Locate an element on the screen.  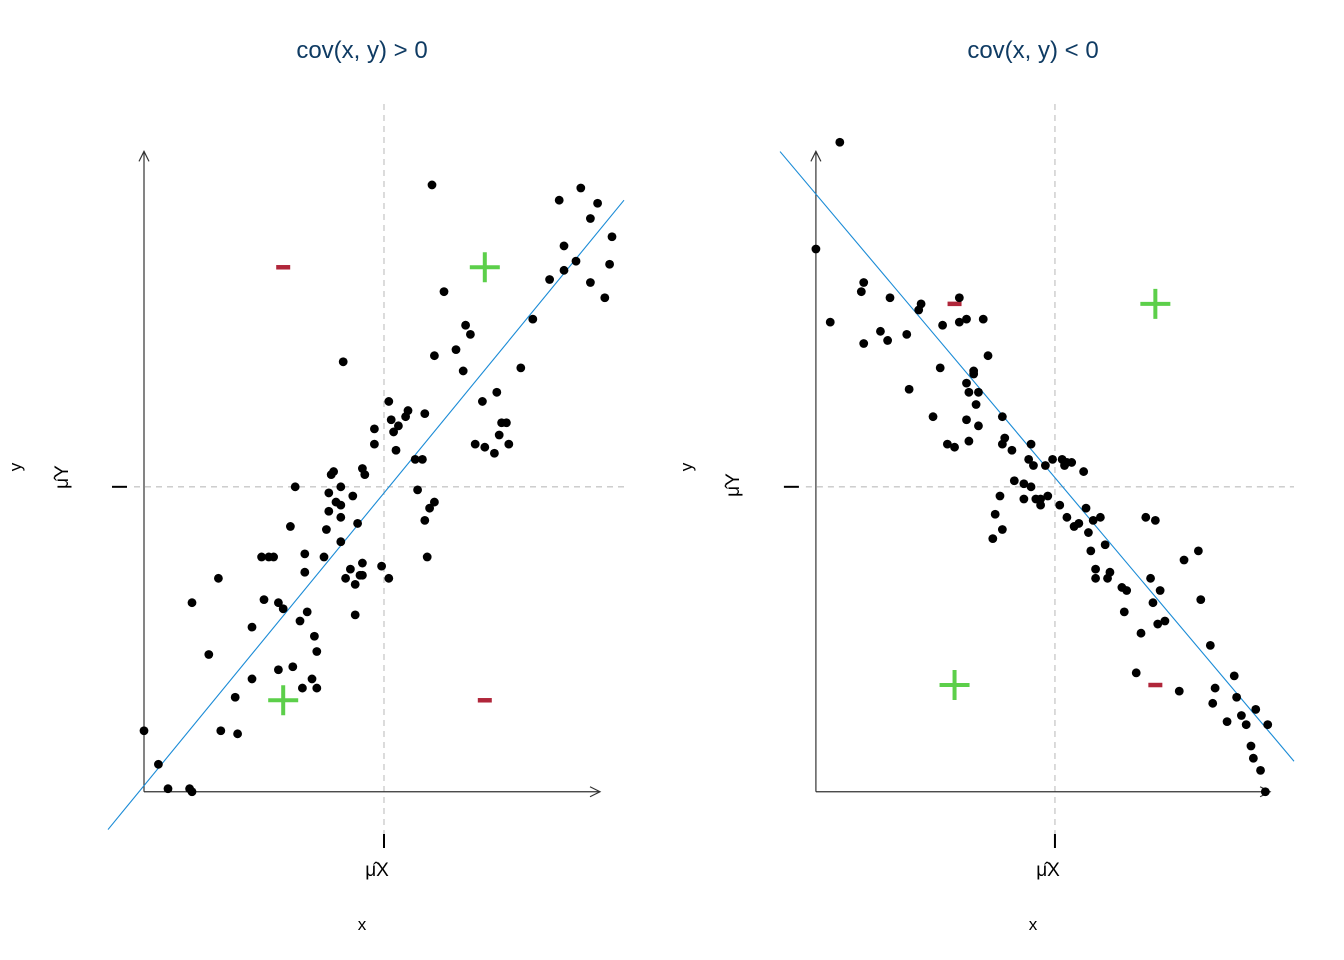
chart-title: cov(x, y) < 0 is located at coordinates (1032, 50).